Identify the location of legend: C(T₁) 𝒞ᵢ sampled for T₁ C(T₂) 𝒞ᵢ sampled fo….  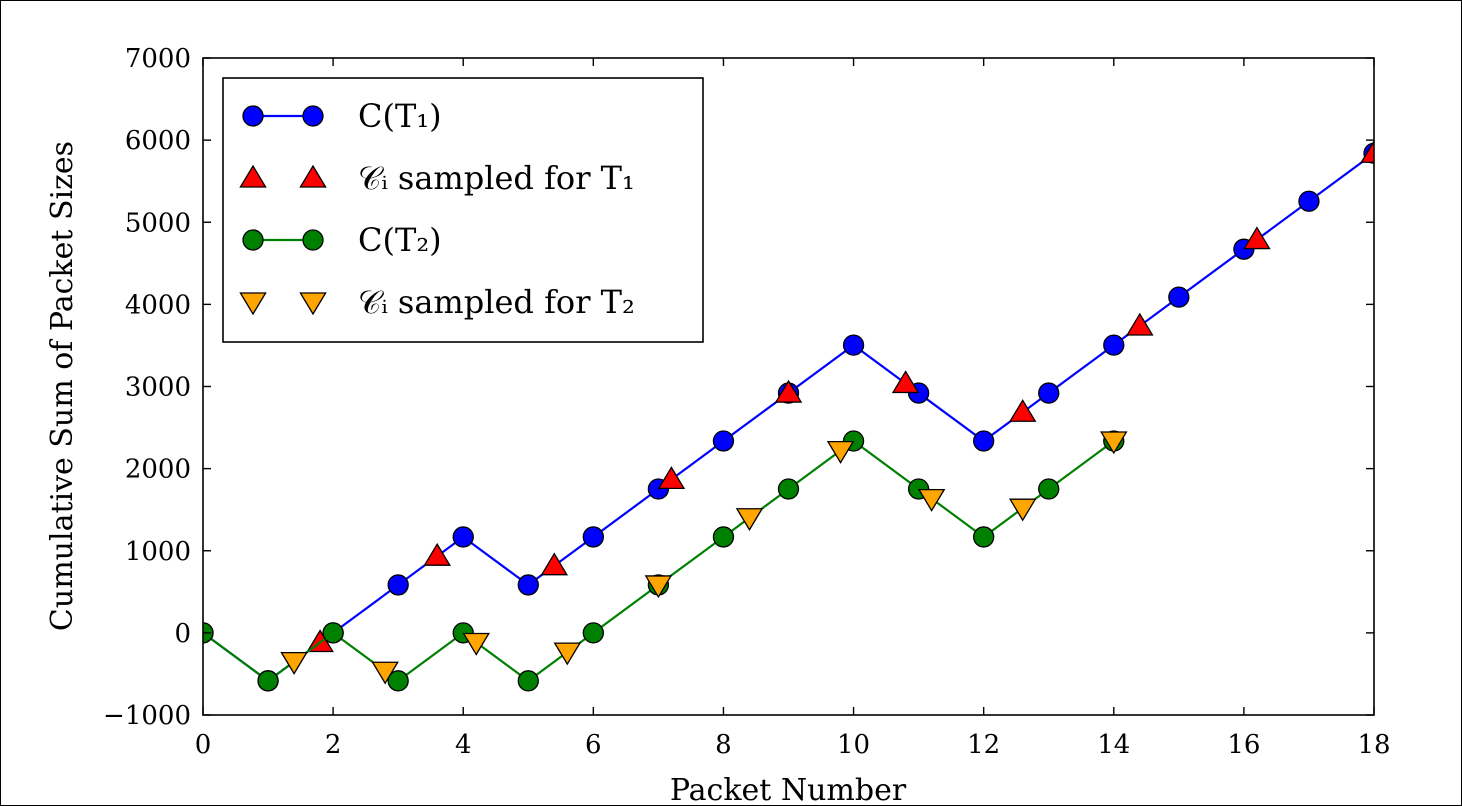
(463, 210).